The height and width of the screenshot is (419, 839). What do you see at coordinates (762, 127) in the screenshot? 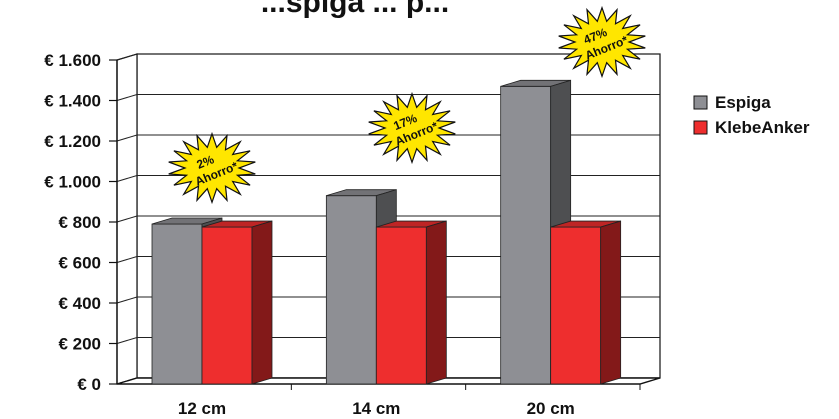
I see `legend-label-klebeanker: KlebeAnker` at bounding box center [762, 127].